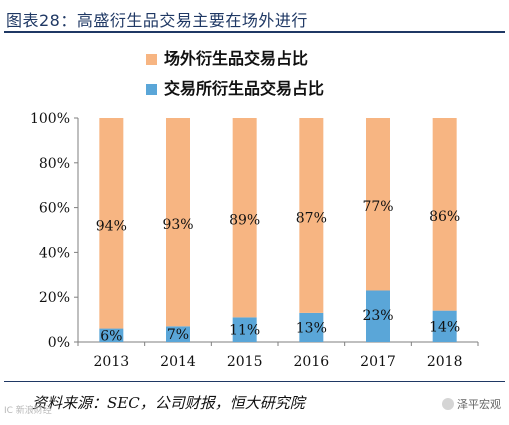 The height and width of the screenshot is (425, 509). I want to click on y-tick-label: 20%, so click(54, 298).